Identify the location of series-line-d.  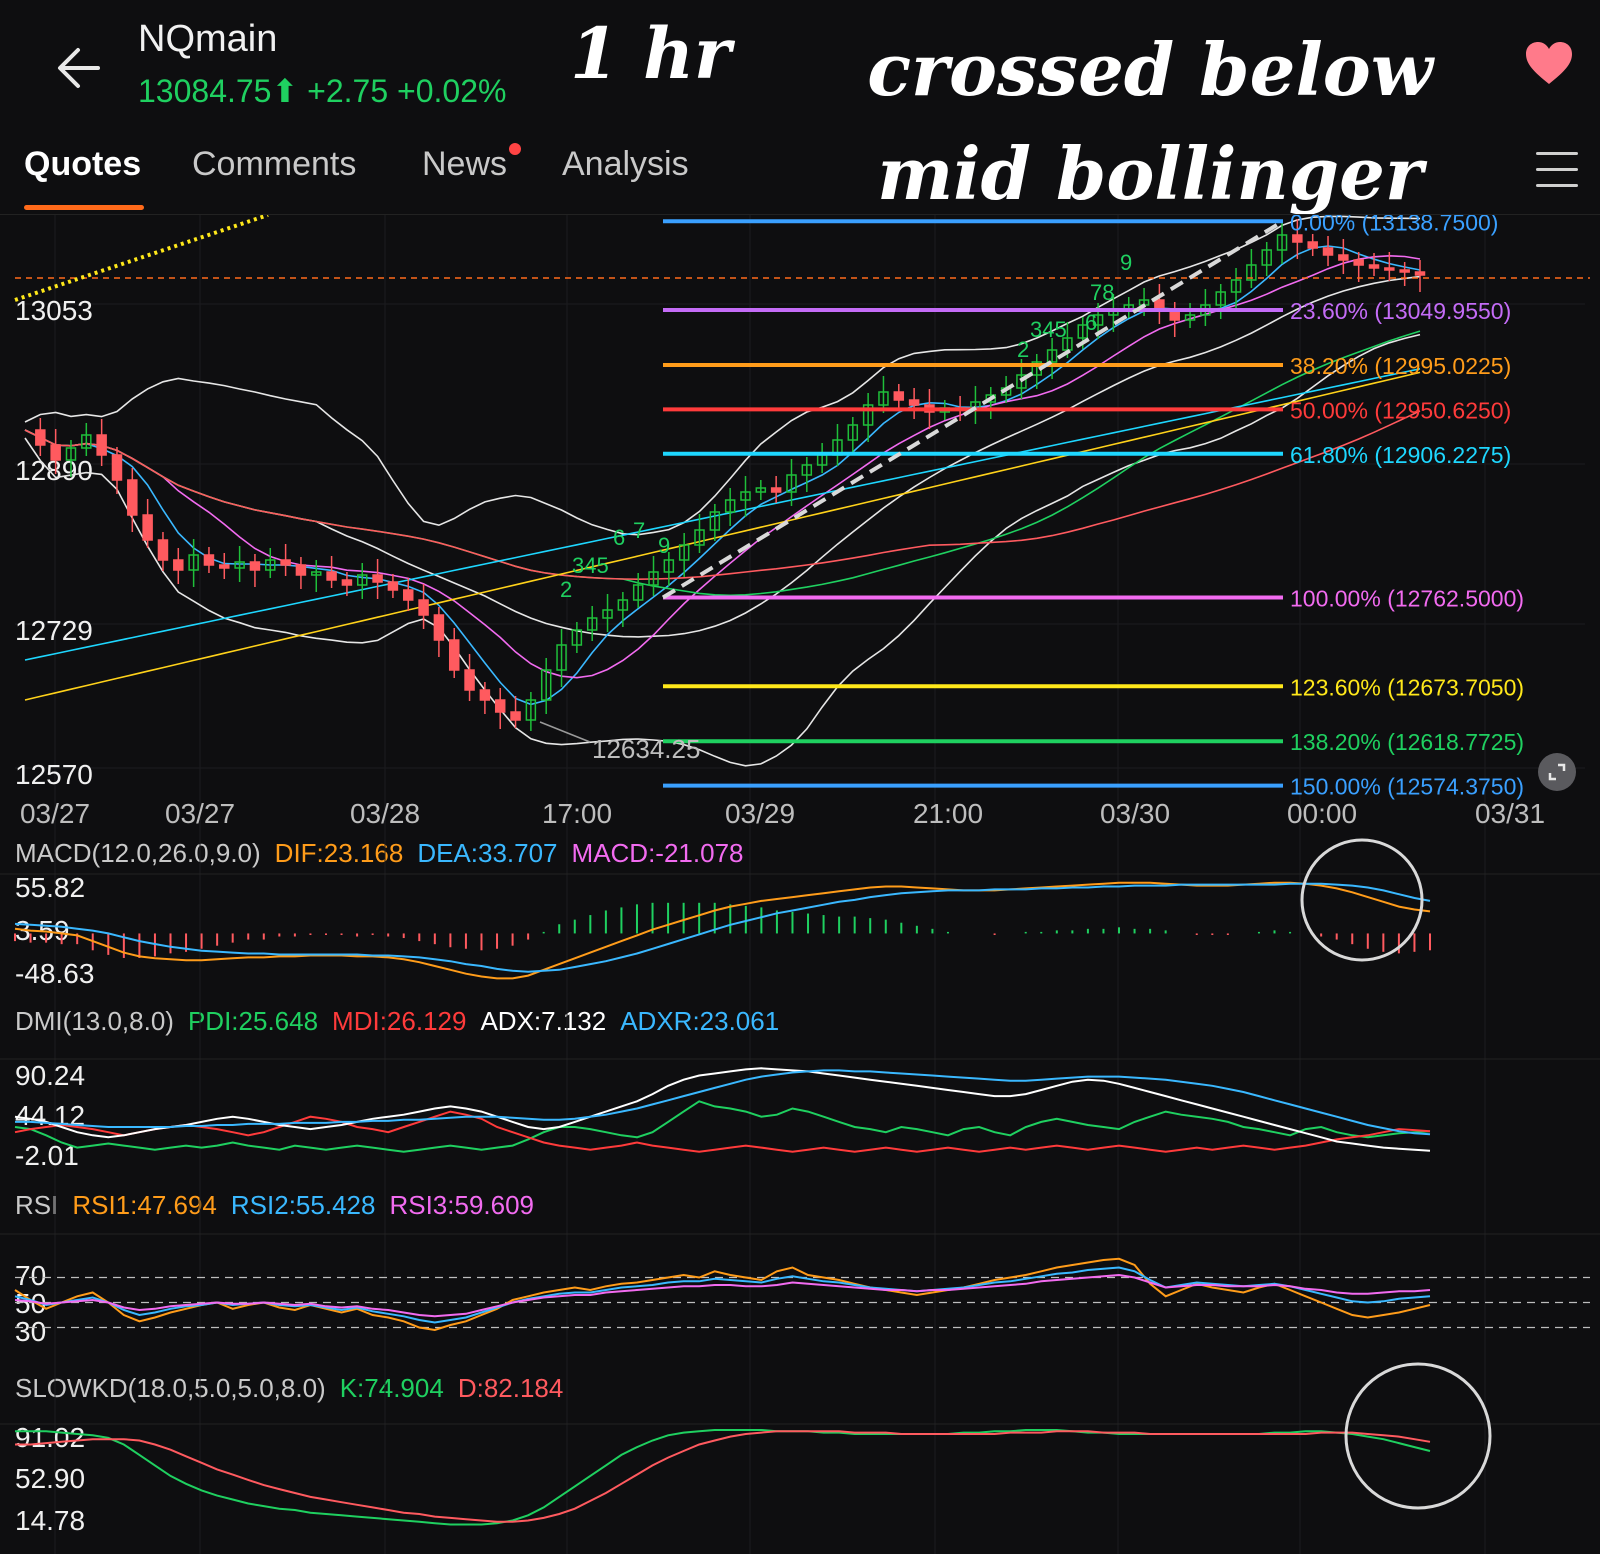
(723, 1476).